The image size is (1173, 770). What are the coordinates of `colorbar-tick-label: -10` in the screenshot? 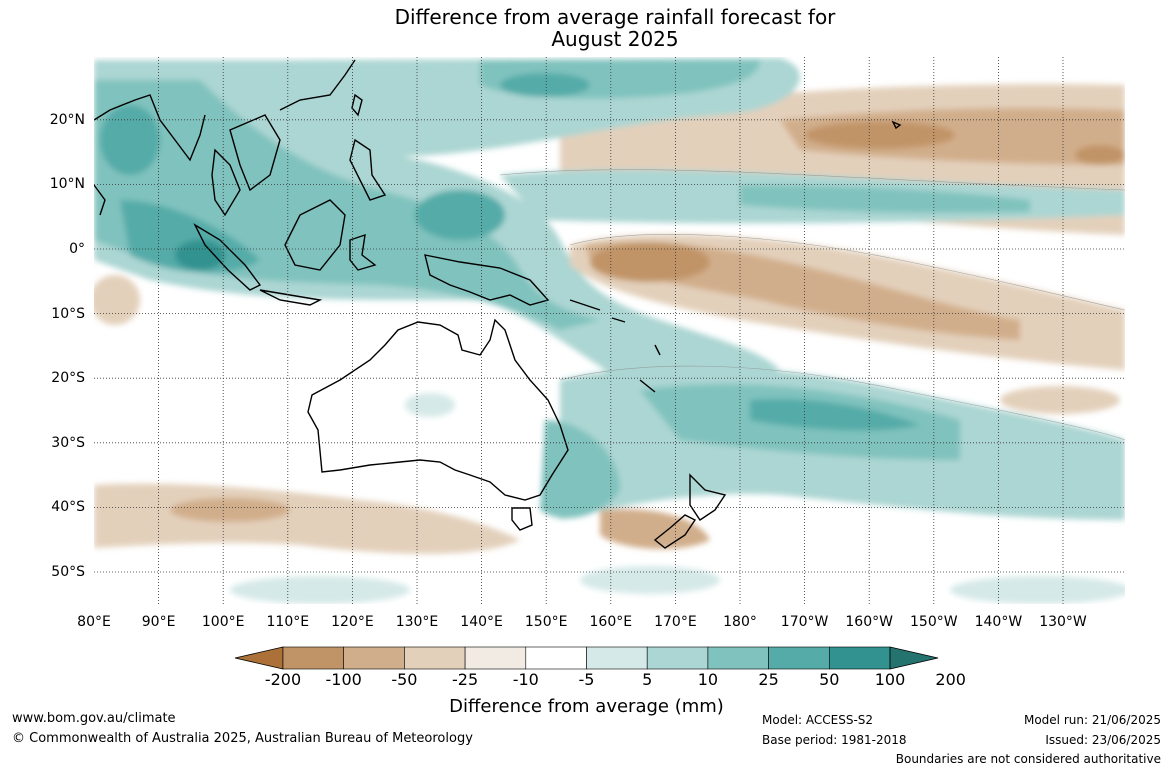 It's located at (525, 679).